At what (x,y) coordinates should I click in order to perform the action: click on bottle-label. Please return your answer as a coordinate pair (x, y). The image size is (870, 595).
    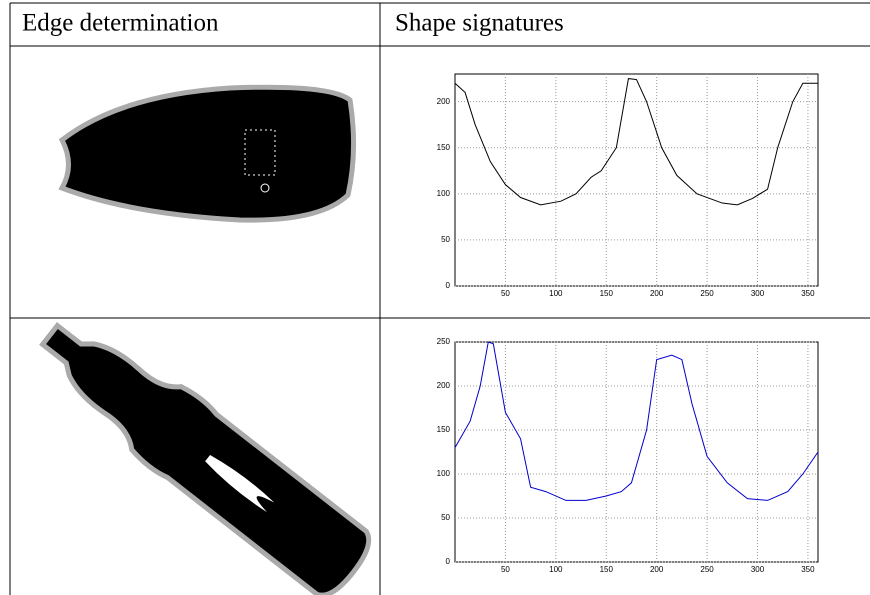
    Looking at the image, I should click on (260, 152).